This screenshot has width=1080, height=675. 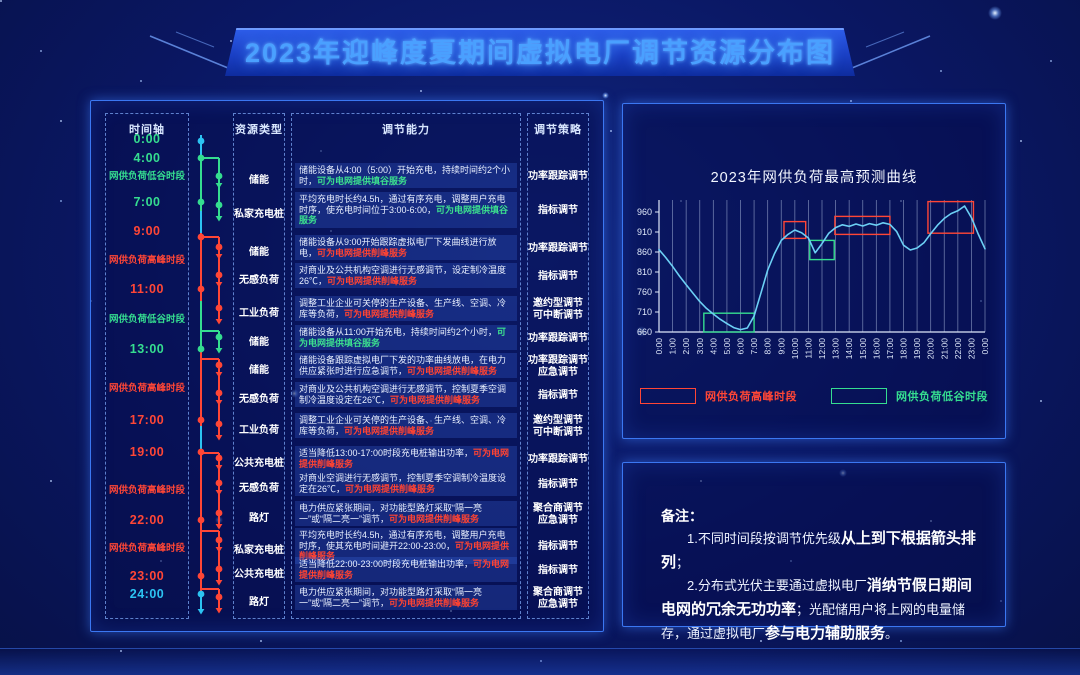 I want to click on strategy-column: 调节策略, so click(x=558, y=366).